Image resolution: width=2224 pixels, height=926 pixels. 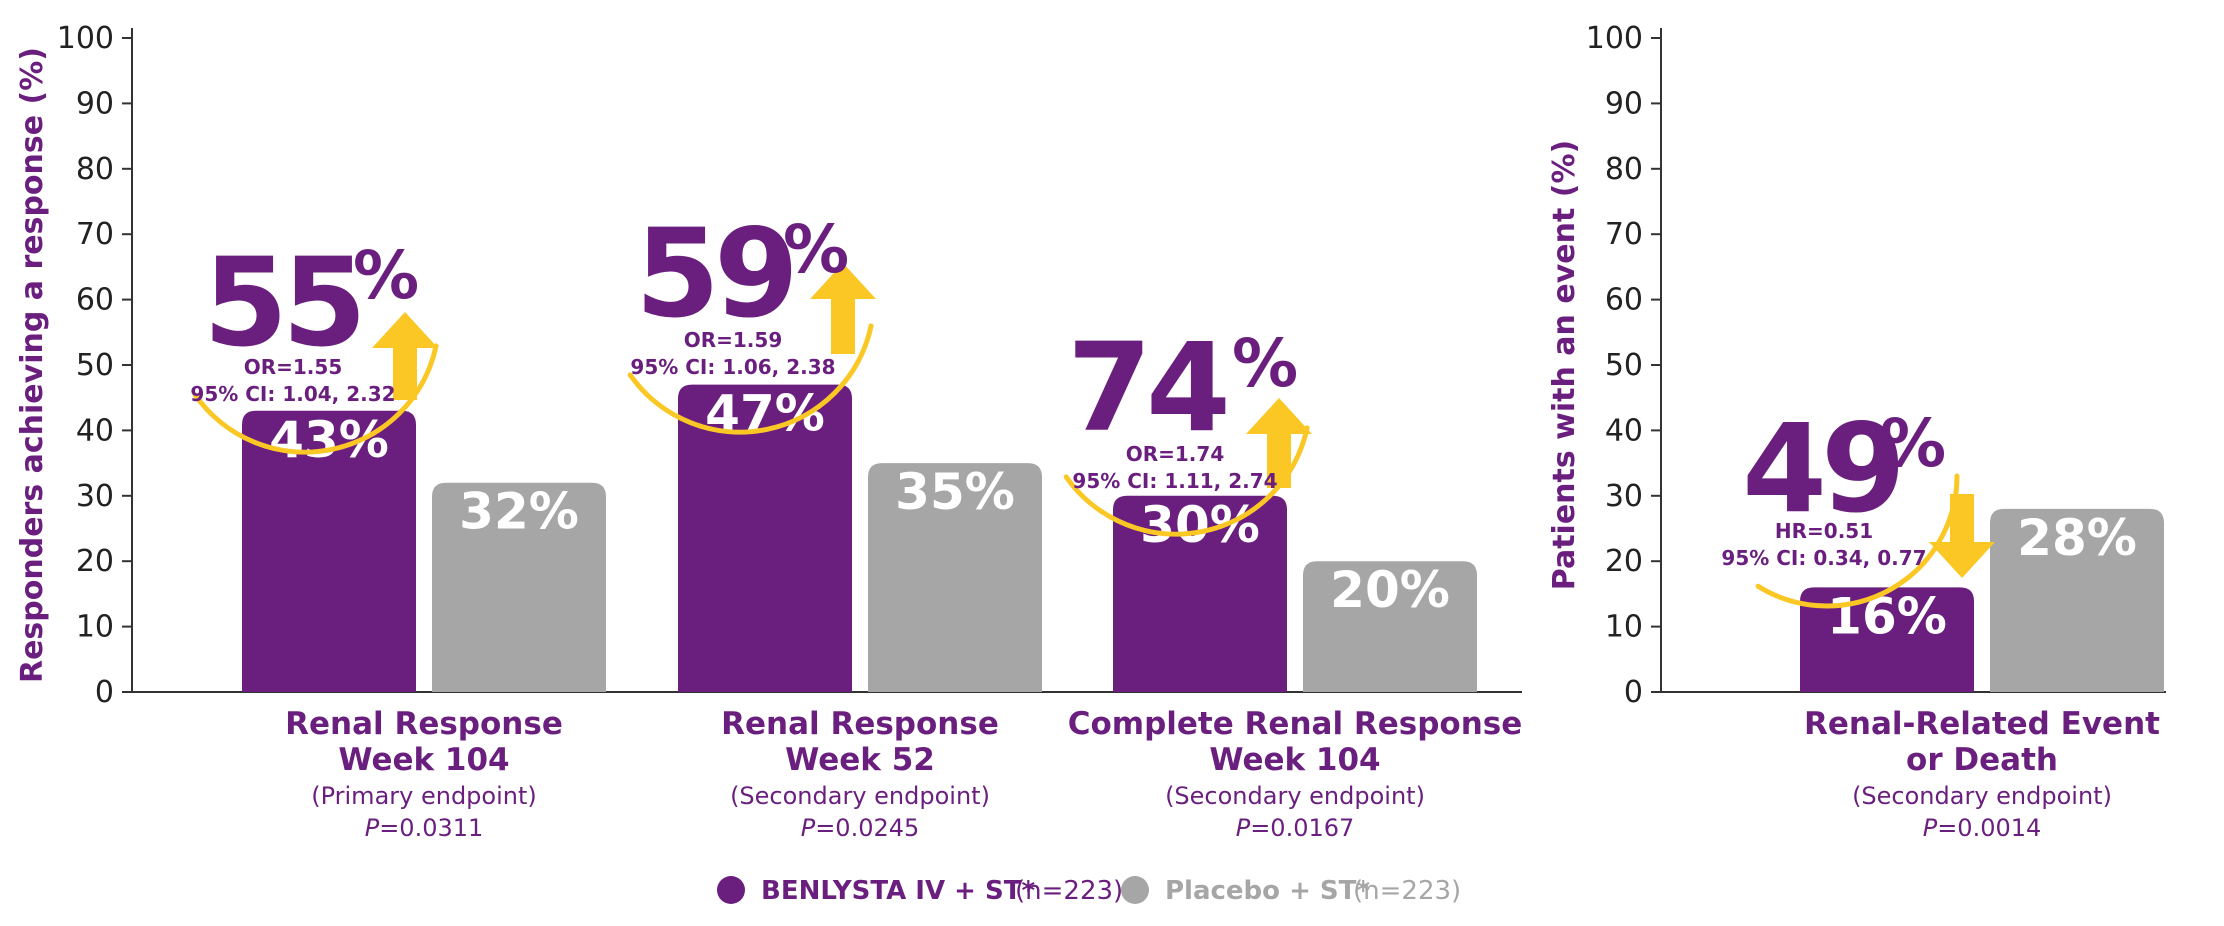 What do you see at coordinates (955, 492) in the screenshot?
I see `bar-value-label: 35%` at bounding box center [955, 492].